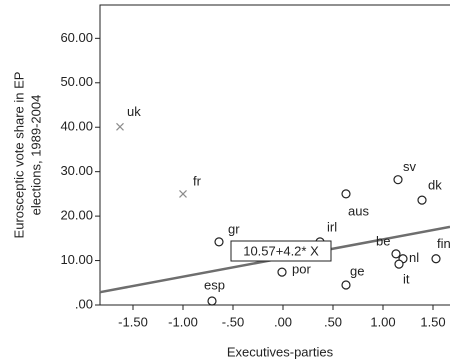 The height and width of the screenshot is (364, 450). Describe the element at coordinates (358, 210) in the screenshot. I see `point-label: aus` at that location.